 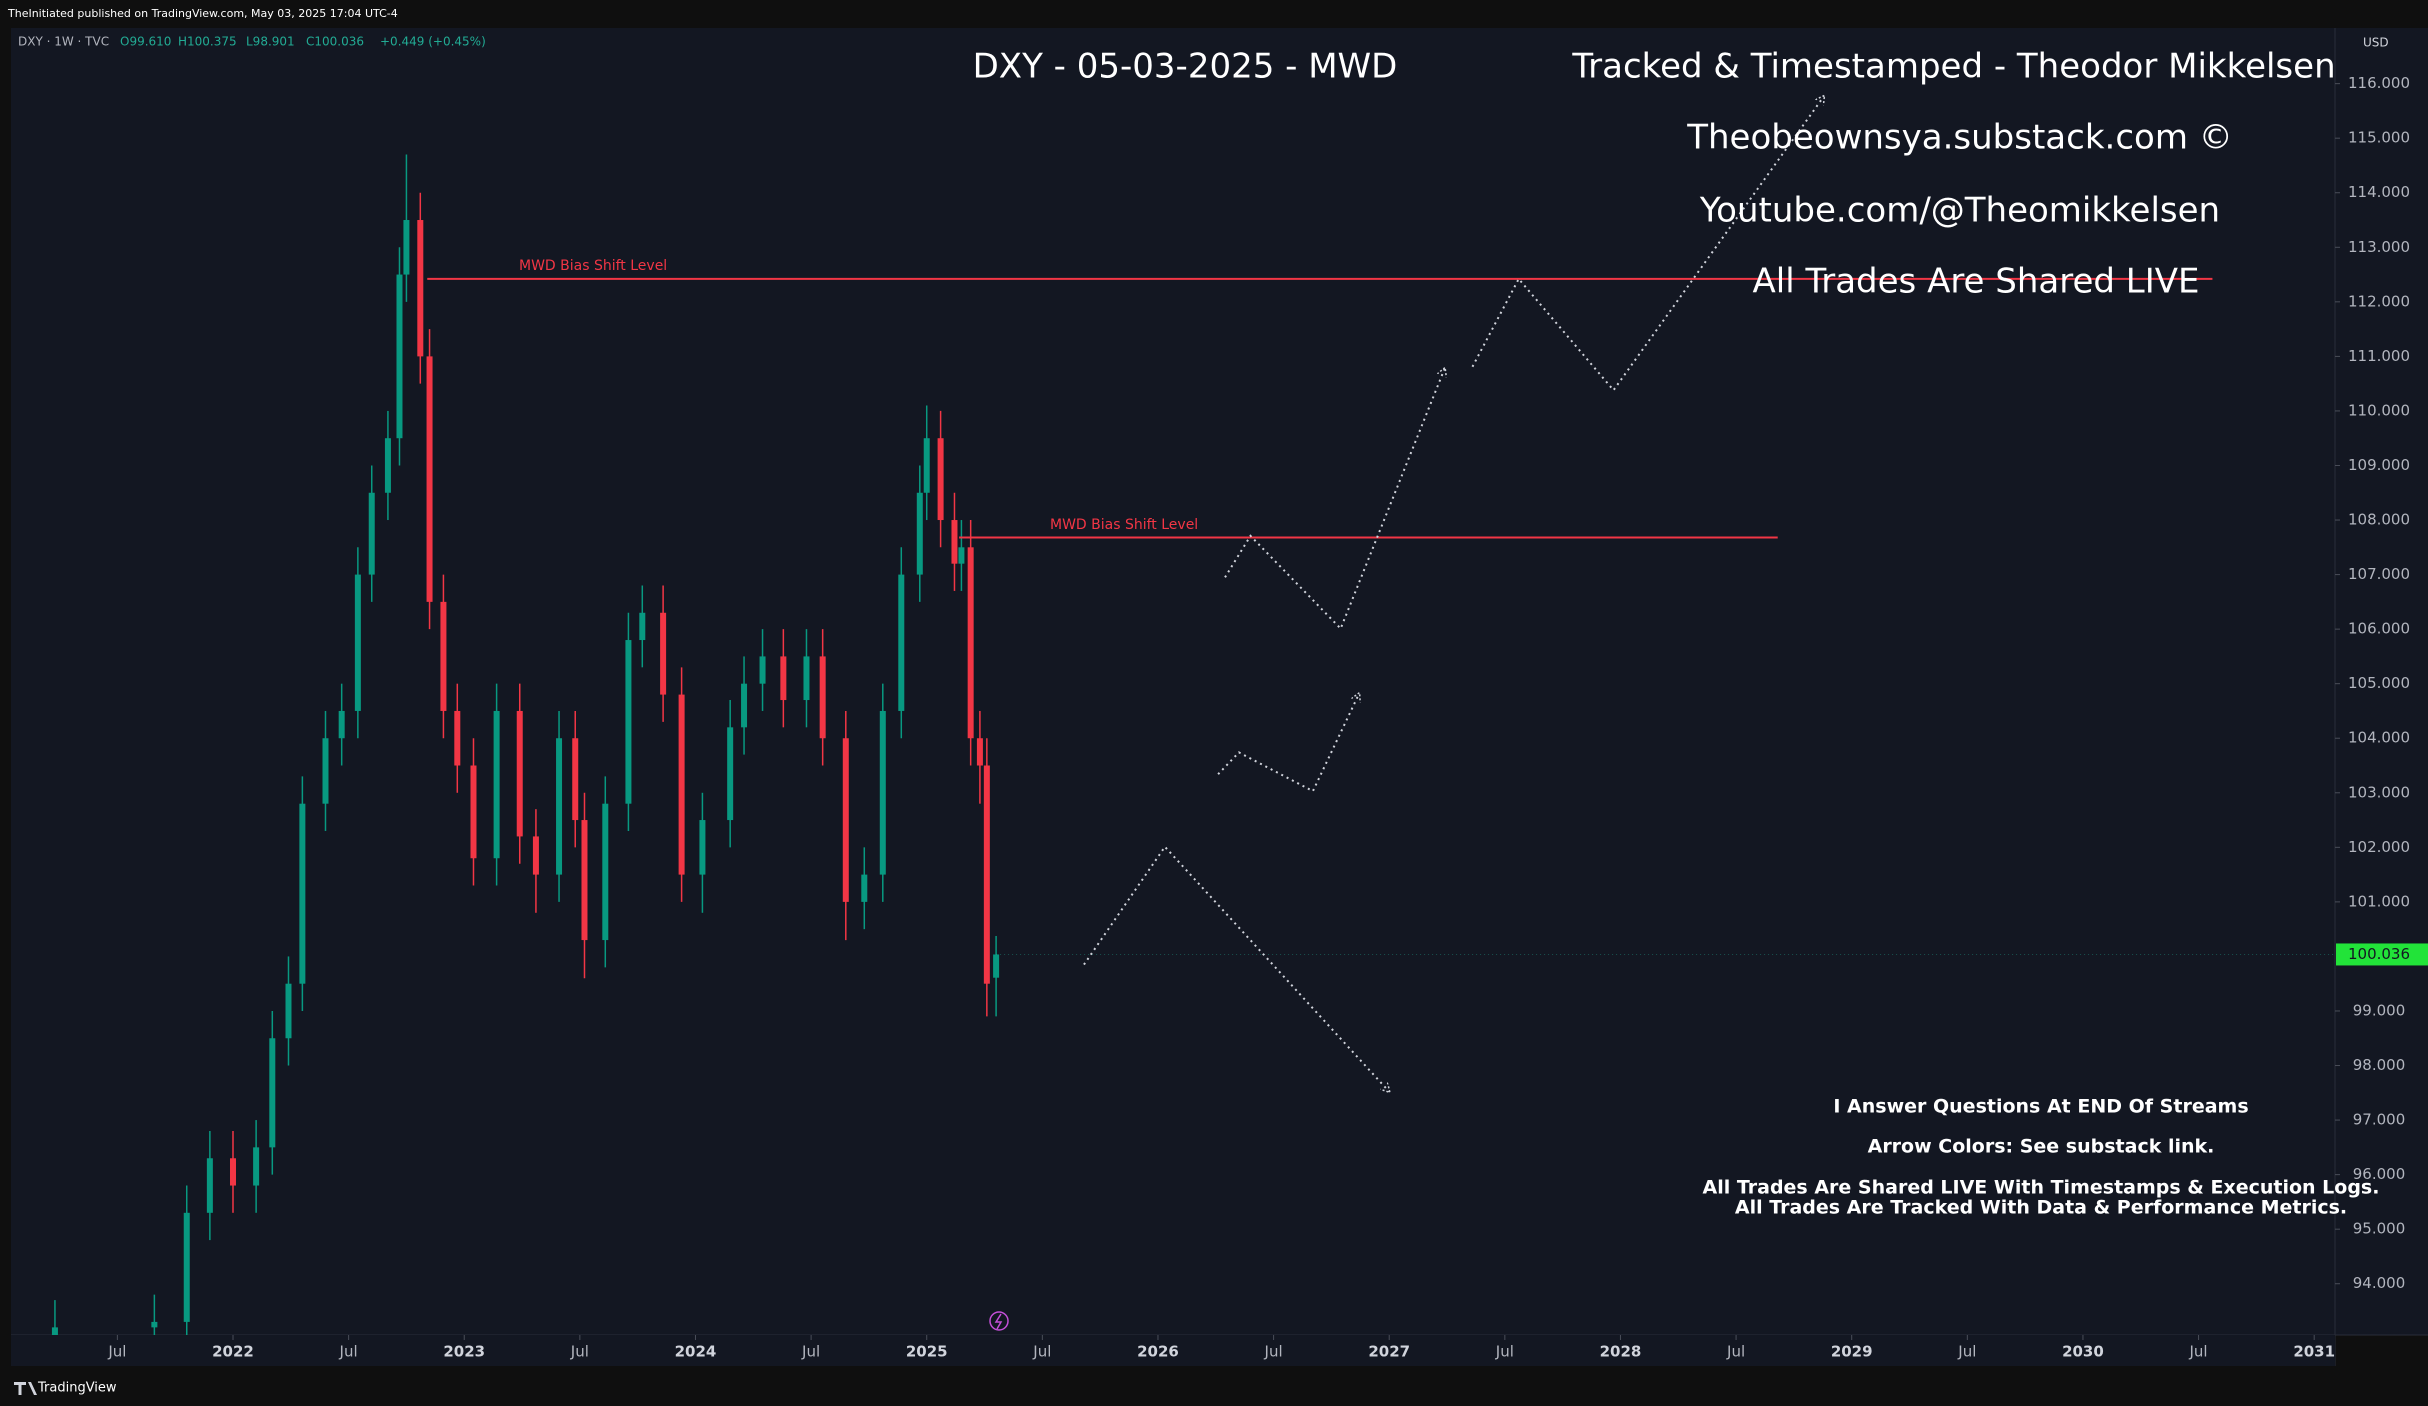 What do you see at coordinates (2379, 901) in the screenshot?
I see `y-tick-label: 101.000` at bounding box center [2379, 901].